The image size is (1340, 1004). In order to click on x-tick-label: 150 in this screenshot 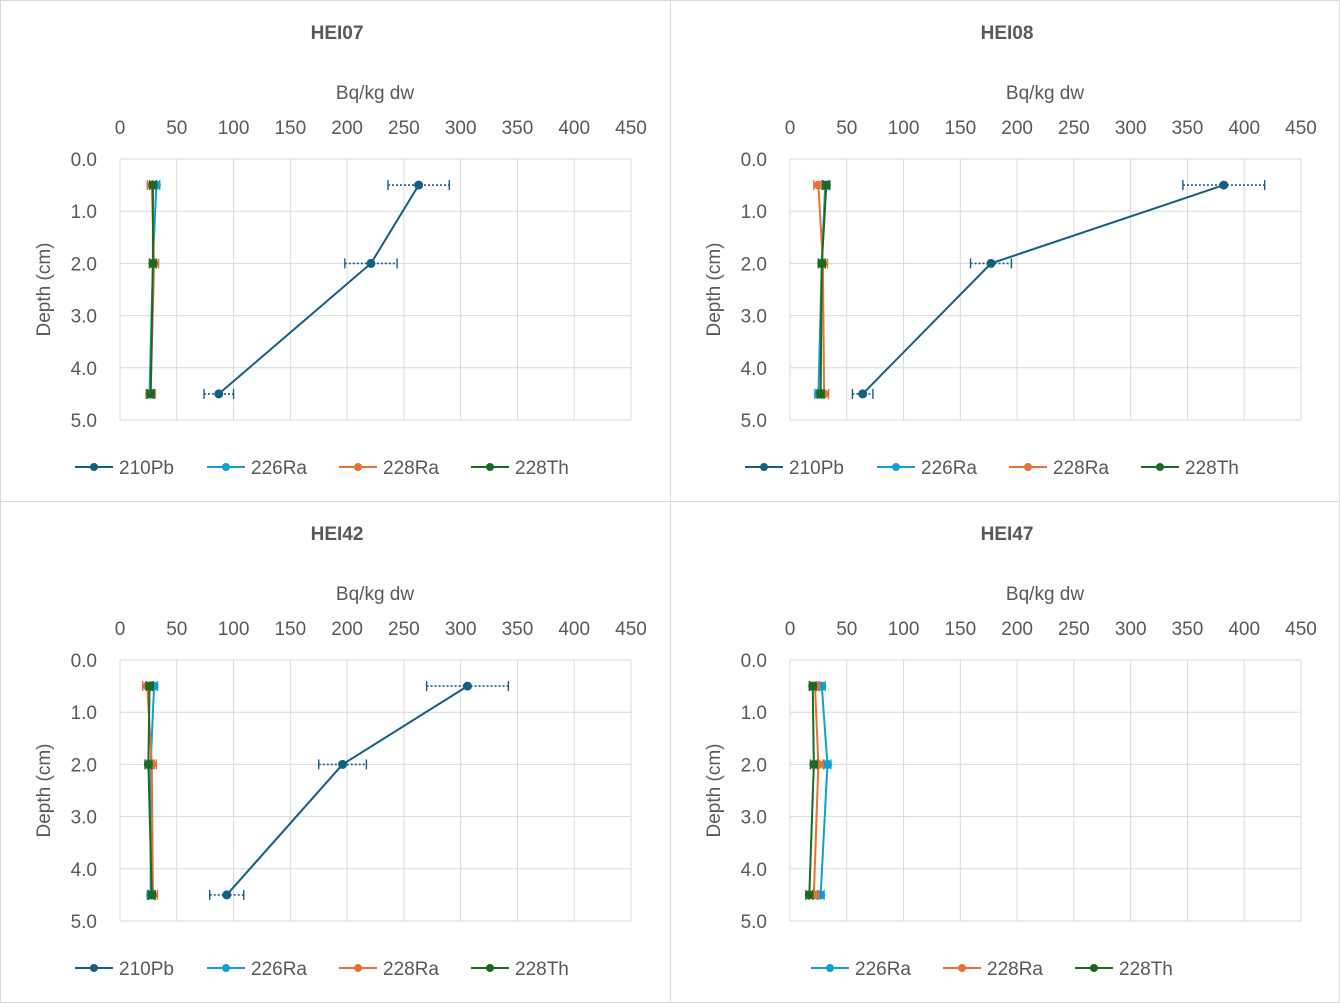, I will do `click(960, 629)`.